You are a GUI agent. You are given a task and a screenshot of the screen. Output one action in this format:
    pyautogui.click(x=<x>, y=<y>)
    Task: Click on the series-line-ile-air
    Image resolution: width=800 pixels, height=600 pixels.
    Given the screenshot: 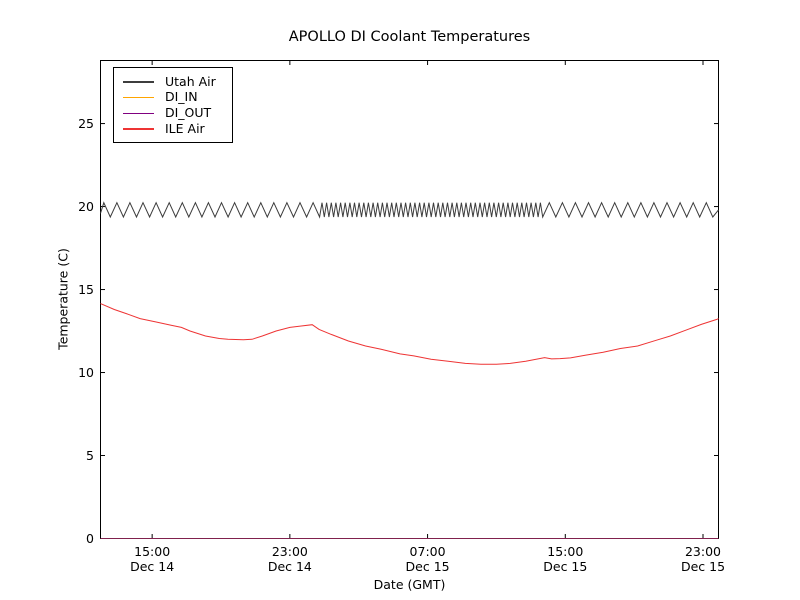 What is the action you would take?
    pyautogui.click(x=409, y=334)
    